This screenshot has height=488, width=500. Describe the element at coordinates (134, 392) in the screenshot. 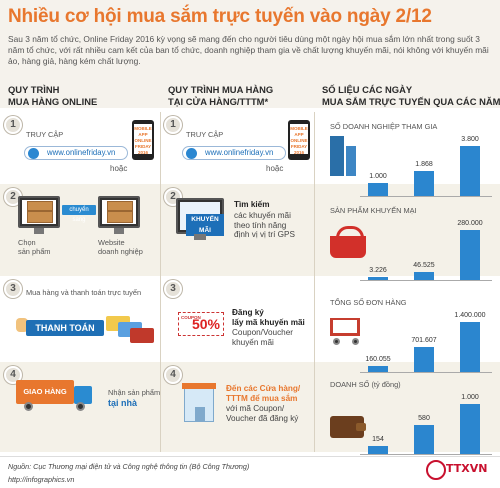

I see `receive-label: Nhận sản phẩm` at that location.